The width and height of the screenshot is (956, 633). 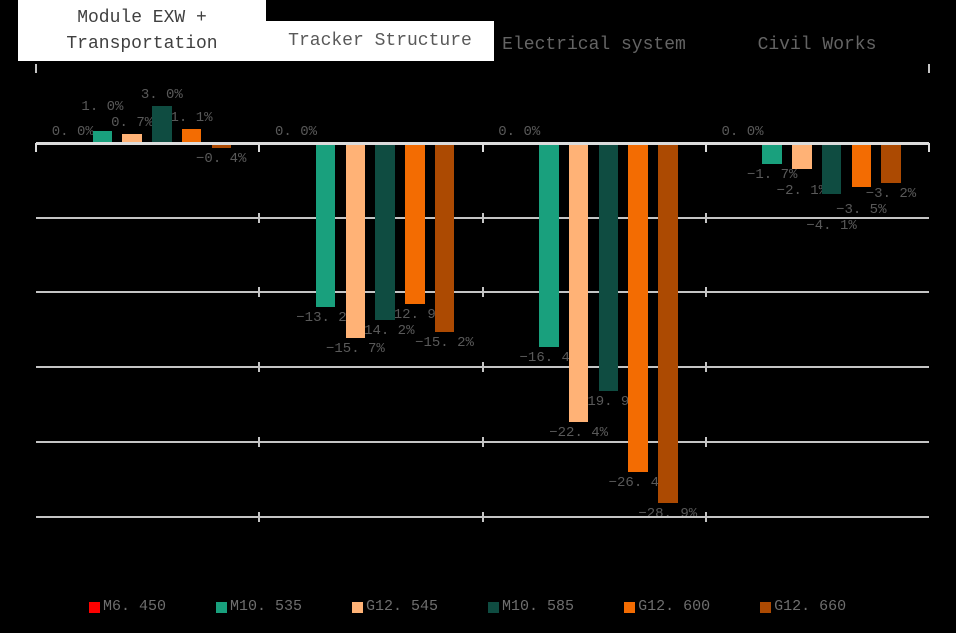 I want to click on bar-label: −26. 4%, so click(x=638, y=482).